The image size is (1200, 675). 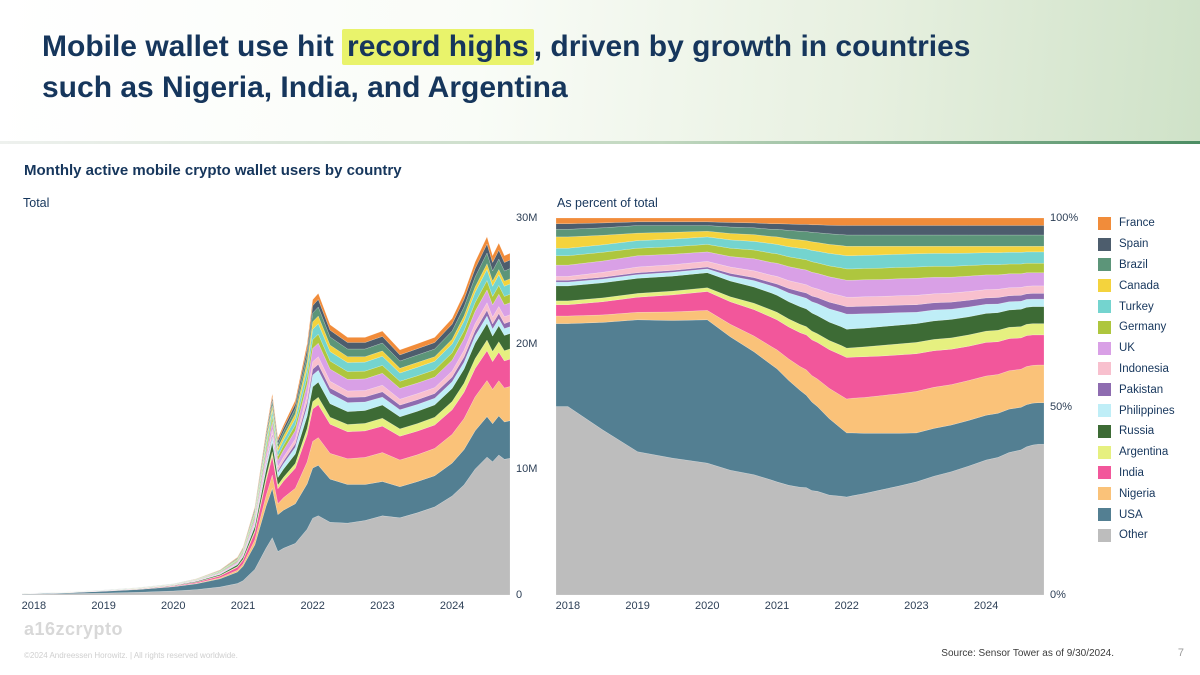 I want to click on legend-swatch-brazil, so click(x=1104, y=265).